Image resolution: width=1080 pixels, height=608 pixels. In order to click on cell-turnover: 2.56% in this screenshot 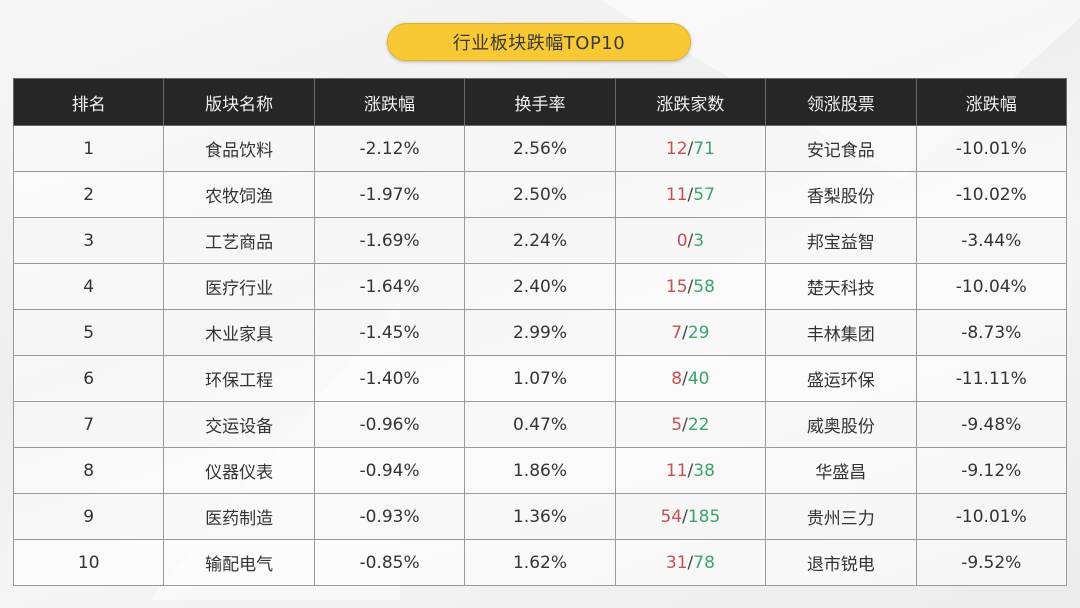, I will do `click(540, 148)`.